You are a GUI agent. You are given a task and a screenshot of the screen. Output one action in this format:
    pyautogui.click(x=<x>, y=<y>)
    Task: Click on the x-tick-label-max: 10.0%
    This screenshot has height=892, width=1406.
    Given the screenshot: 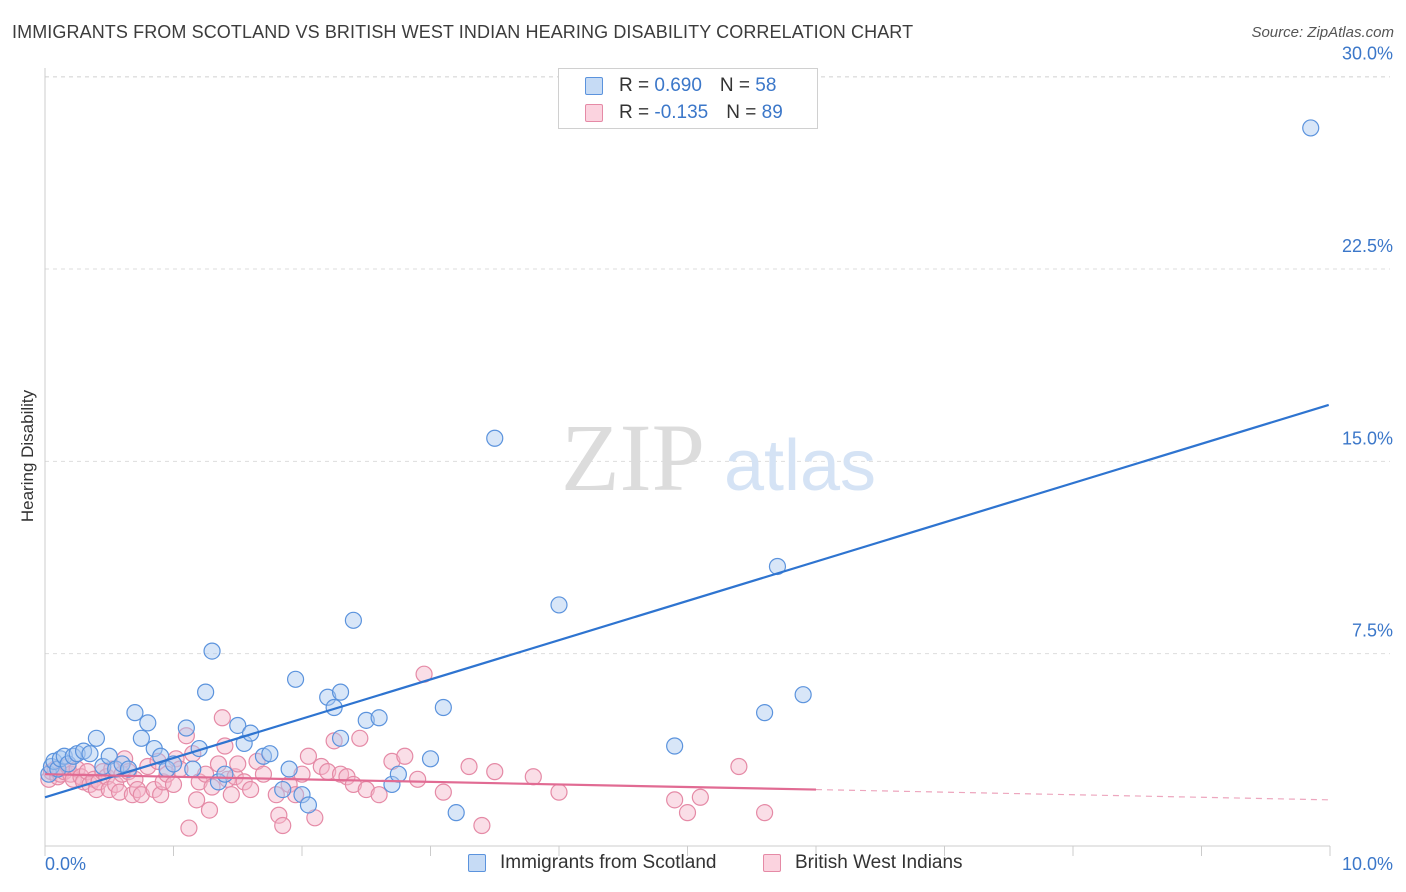 What is the action you would take?
    pyautogui.click(x=1367, y=864)
    